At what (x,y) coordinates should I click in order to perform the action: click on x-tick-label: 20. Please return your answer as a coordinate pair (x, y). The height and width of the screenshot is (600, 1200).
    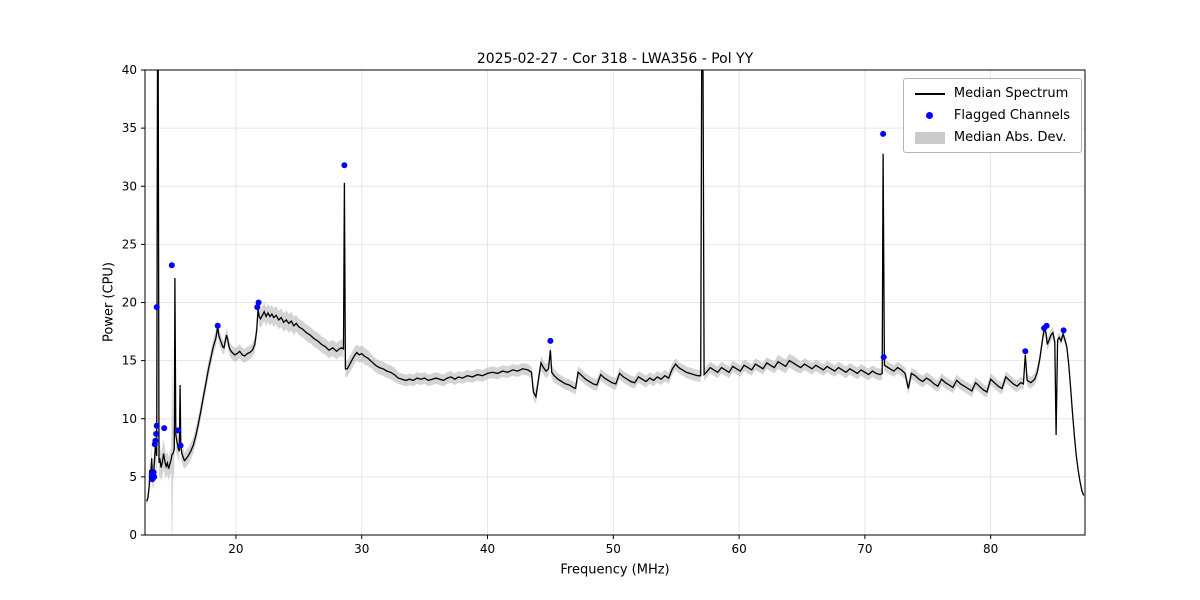
    Looking at the image, I should click on (235, 549).